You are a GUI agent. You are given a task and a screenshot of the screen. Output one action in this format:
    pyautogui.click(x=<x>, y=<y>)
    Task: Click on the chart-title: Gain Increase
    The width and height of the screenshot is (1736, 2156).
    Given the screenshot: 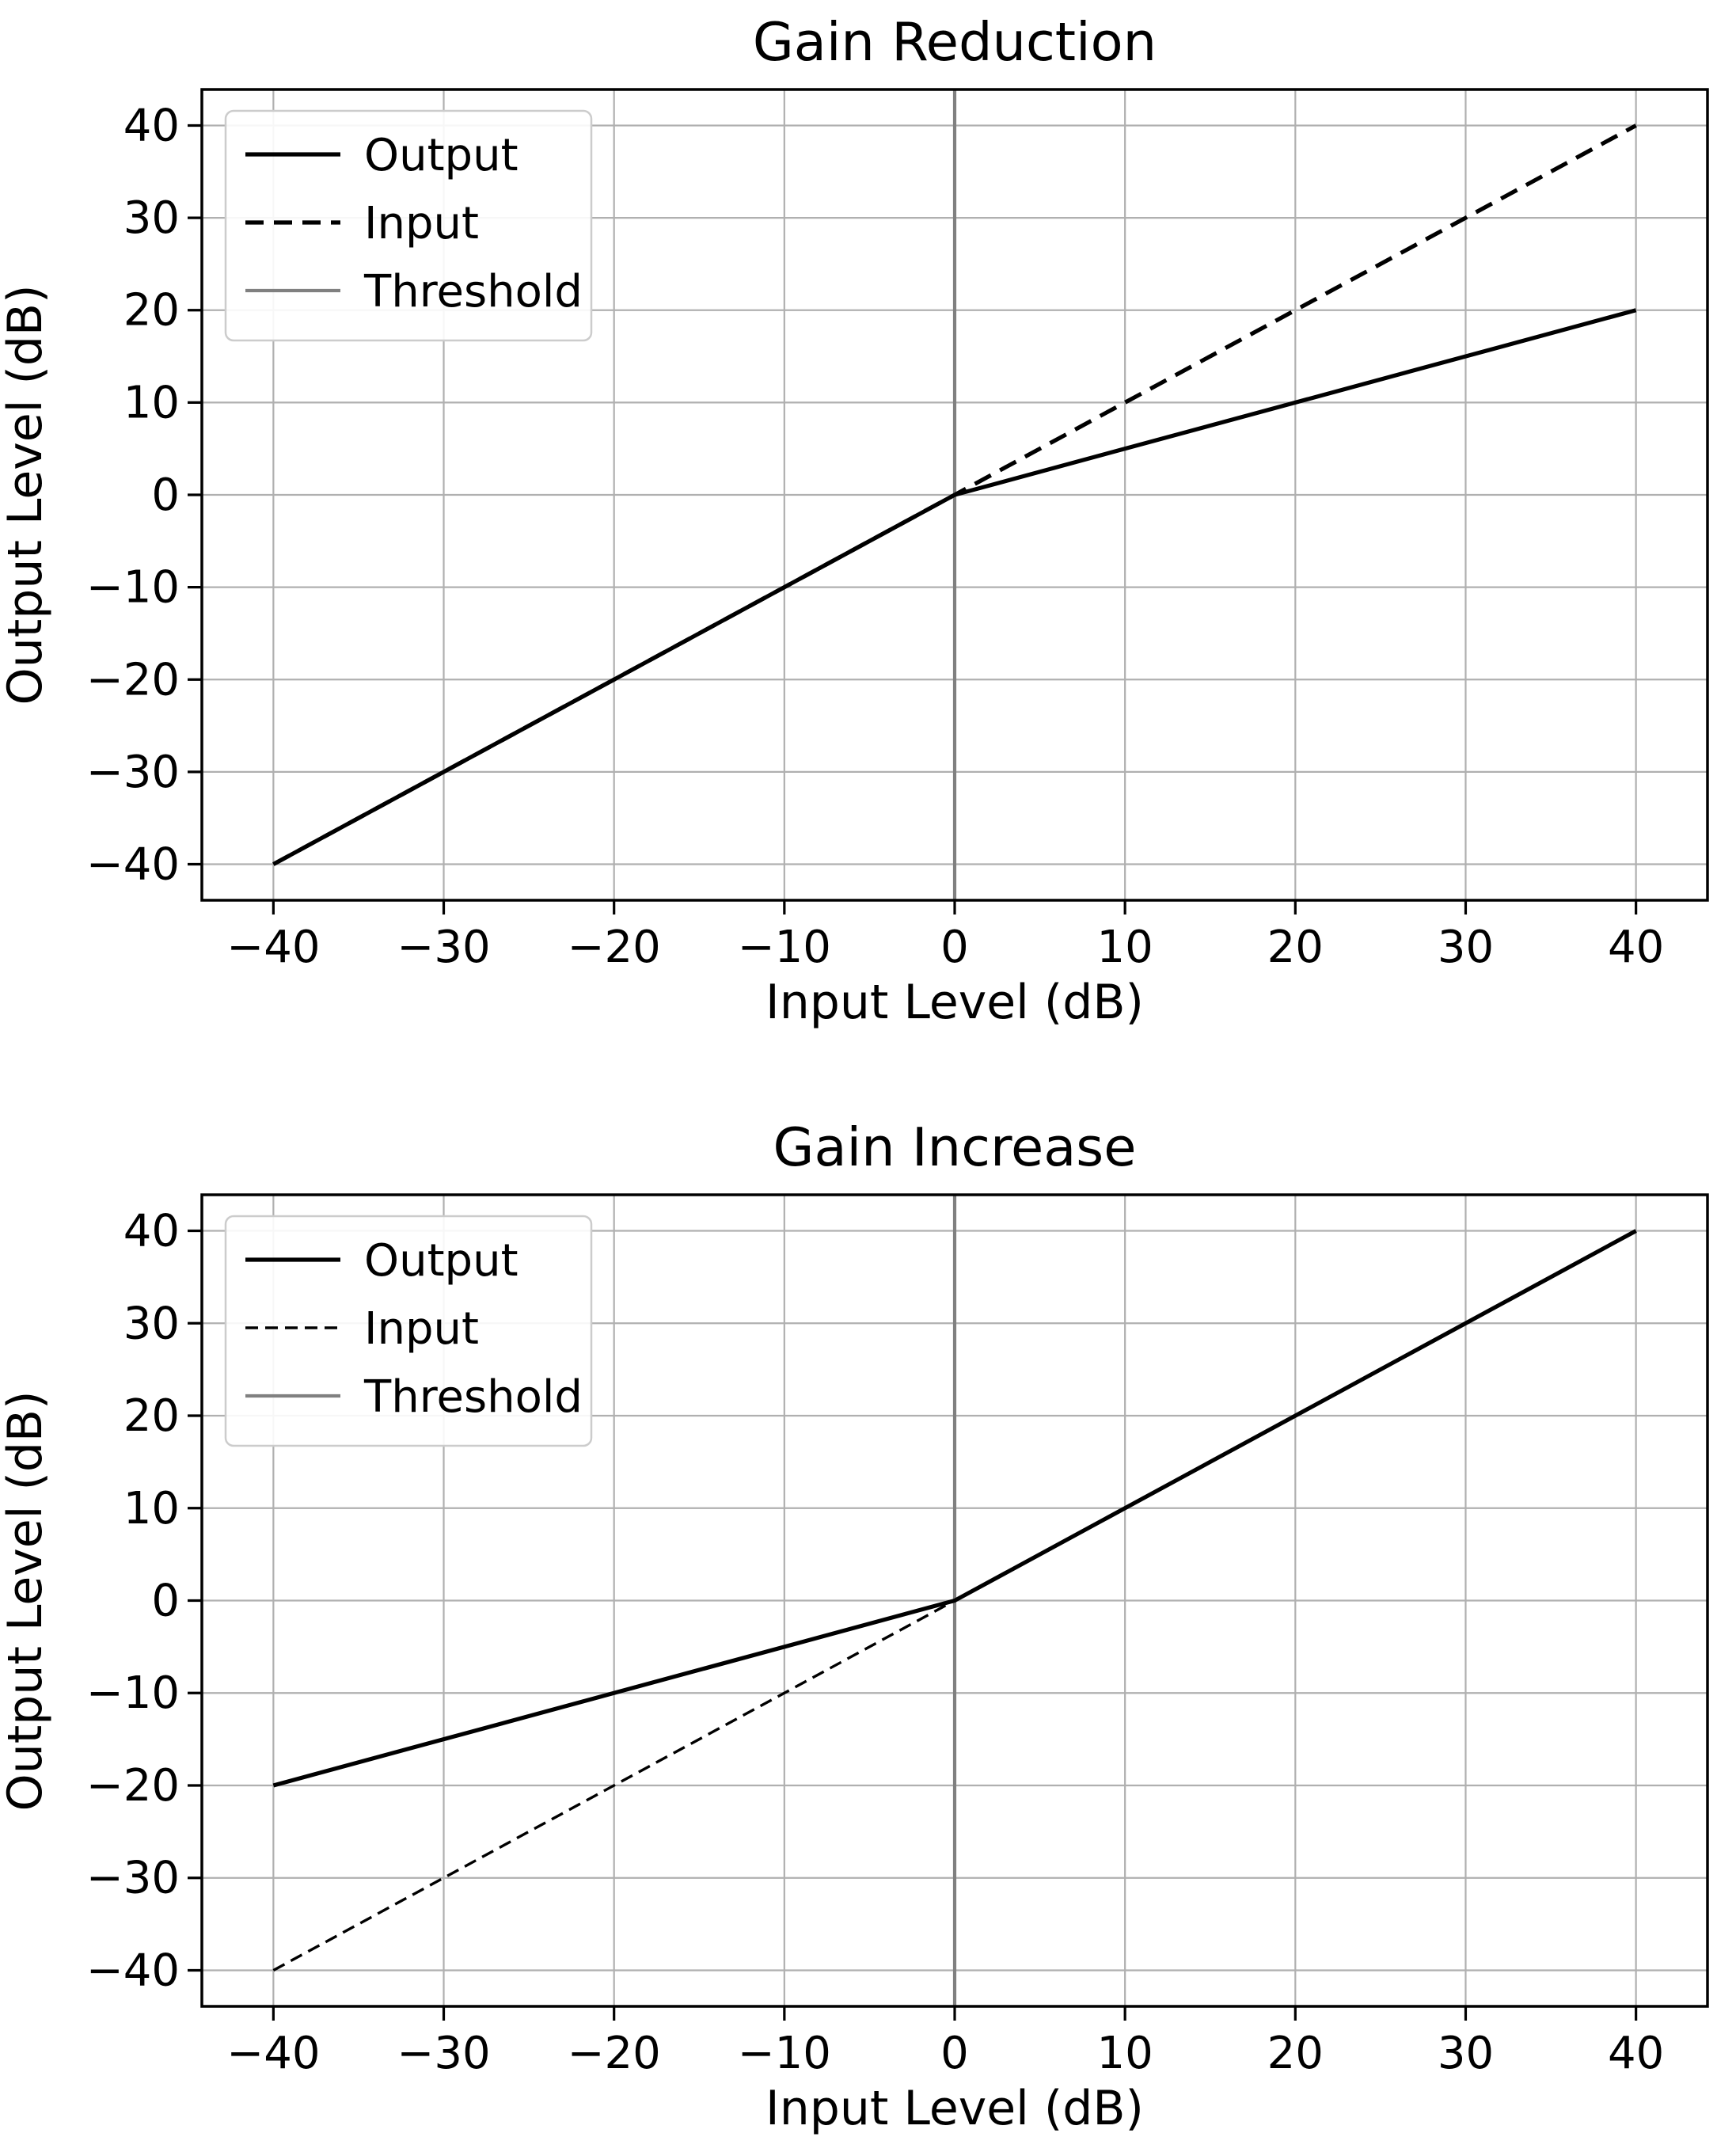 What is the action you would take?
    pyautogui.click(x=955, y=1147)
    